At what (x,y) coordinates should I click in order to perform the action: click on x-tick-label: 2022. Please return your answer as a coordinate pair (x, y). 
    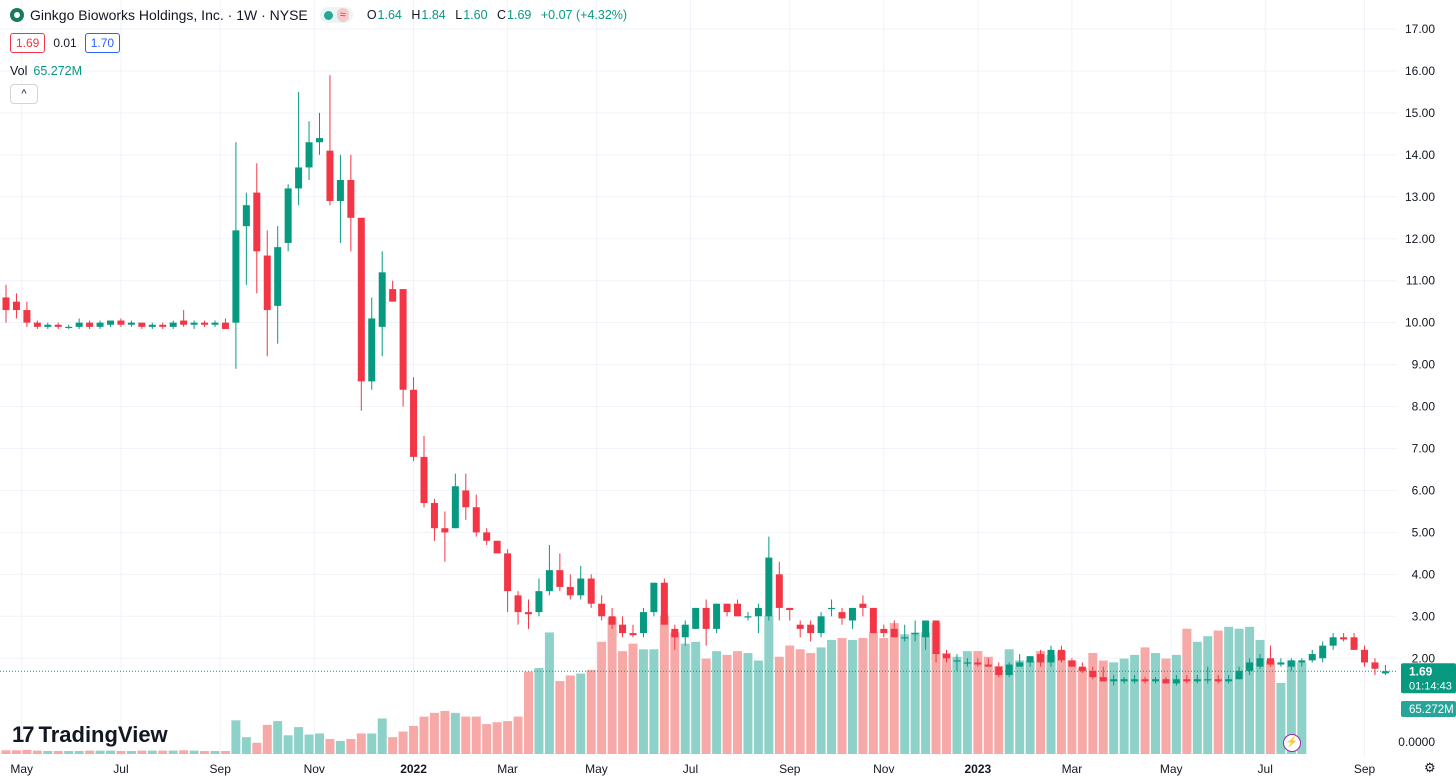
    Looking at the image, I should click on (413, 769).